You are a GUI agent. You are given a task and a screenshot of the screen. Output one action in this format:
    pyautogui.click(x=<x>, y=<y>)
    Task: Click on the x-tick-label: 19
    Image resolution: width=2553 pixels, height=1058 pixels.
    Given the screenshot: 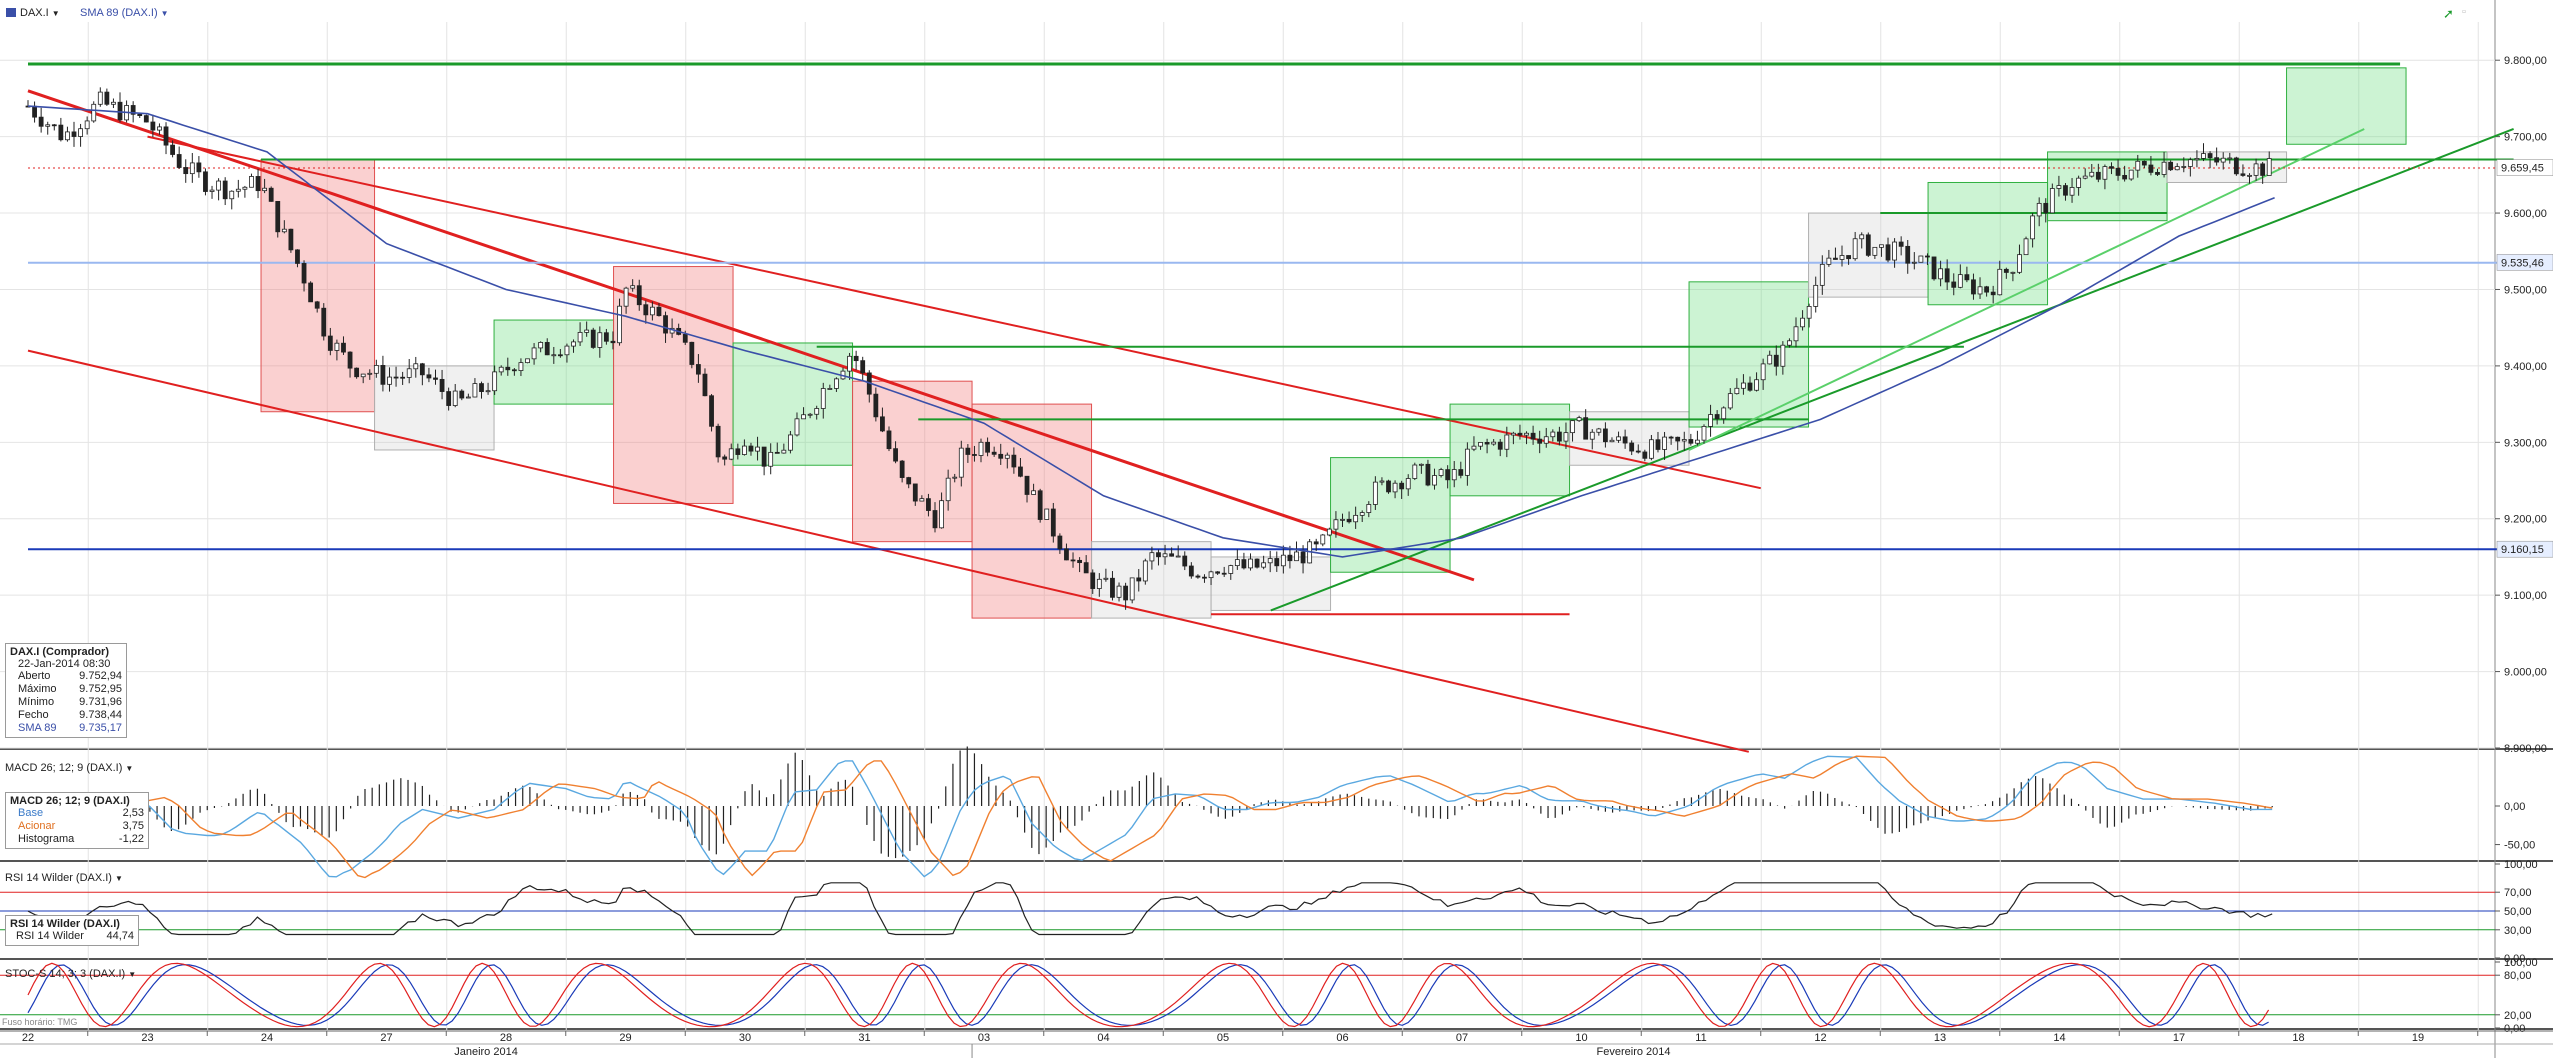 What is the action you would take?
    pyautogui.click(x=2418, y=1038)
    